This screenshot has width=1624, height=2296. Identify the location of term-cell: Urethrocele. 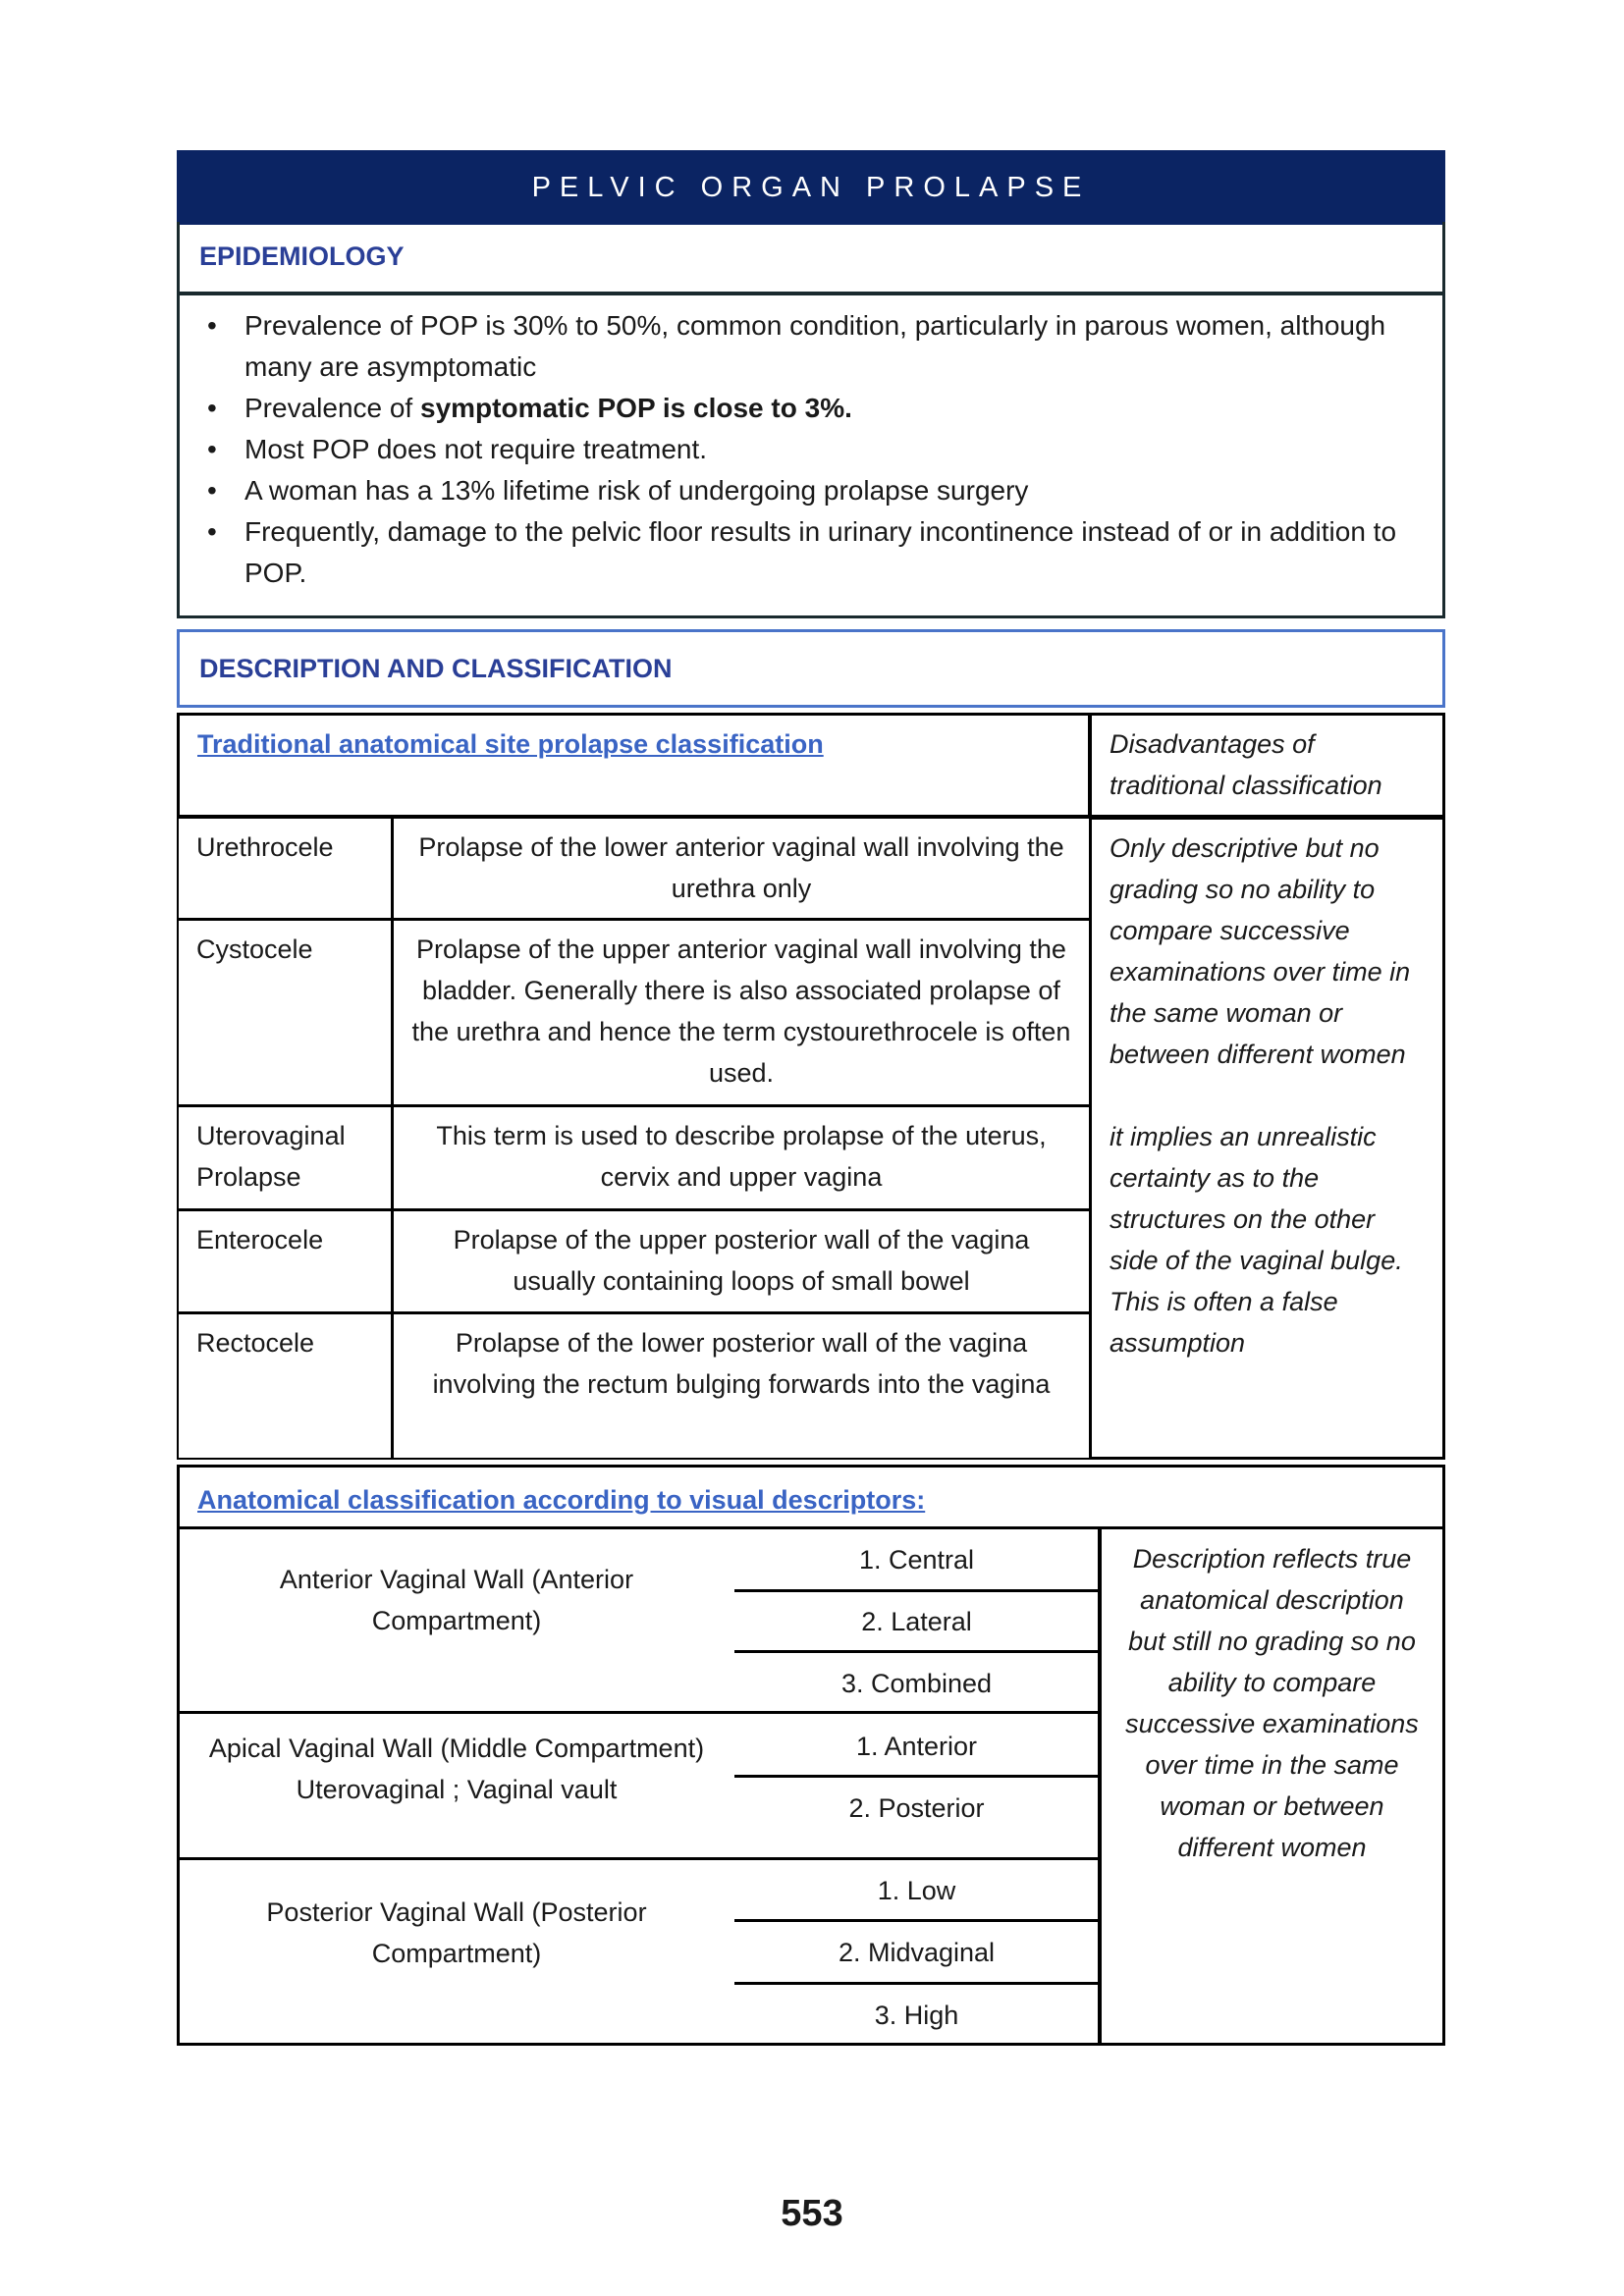
(285, 869).